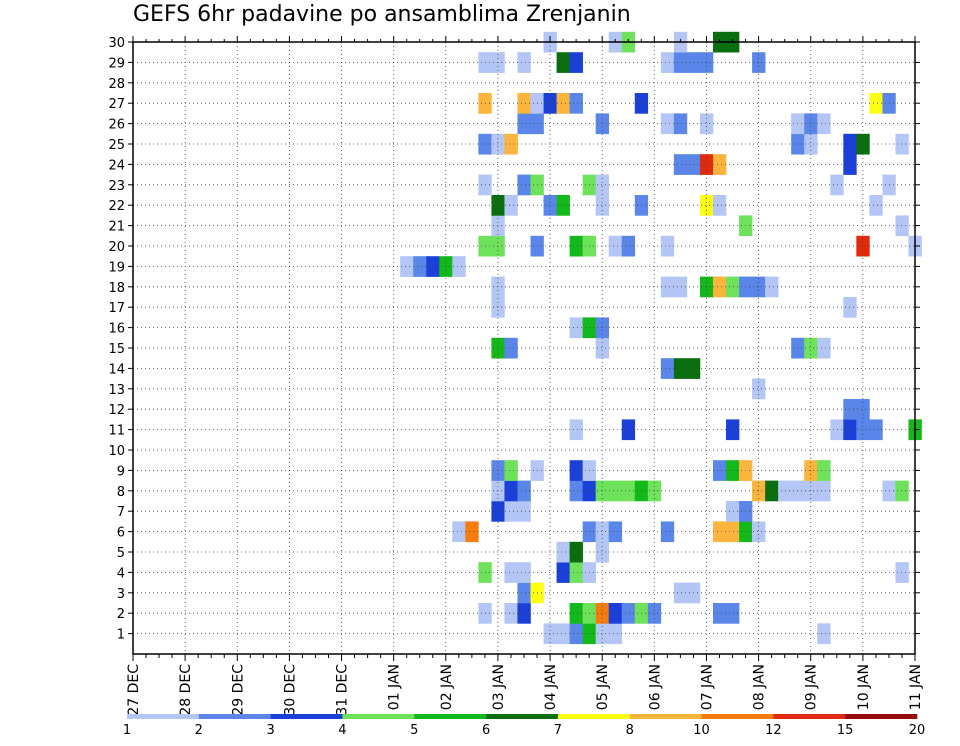  Describe the element at coordinates (551, 687) in the screenshot. I see `x-tick-label: 04 JAN` at that location.